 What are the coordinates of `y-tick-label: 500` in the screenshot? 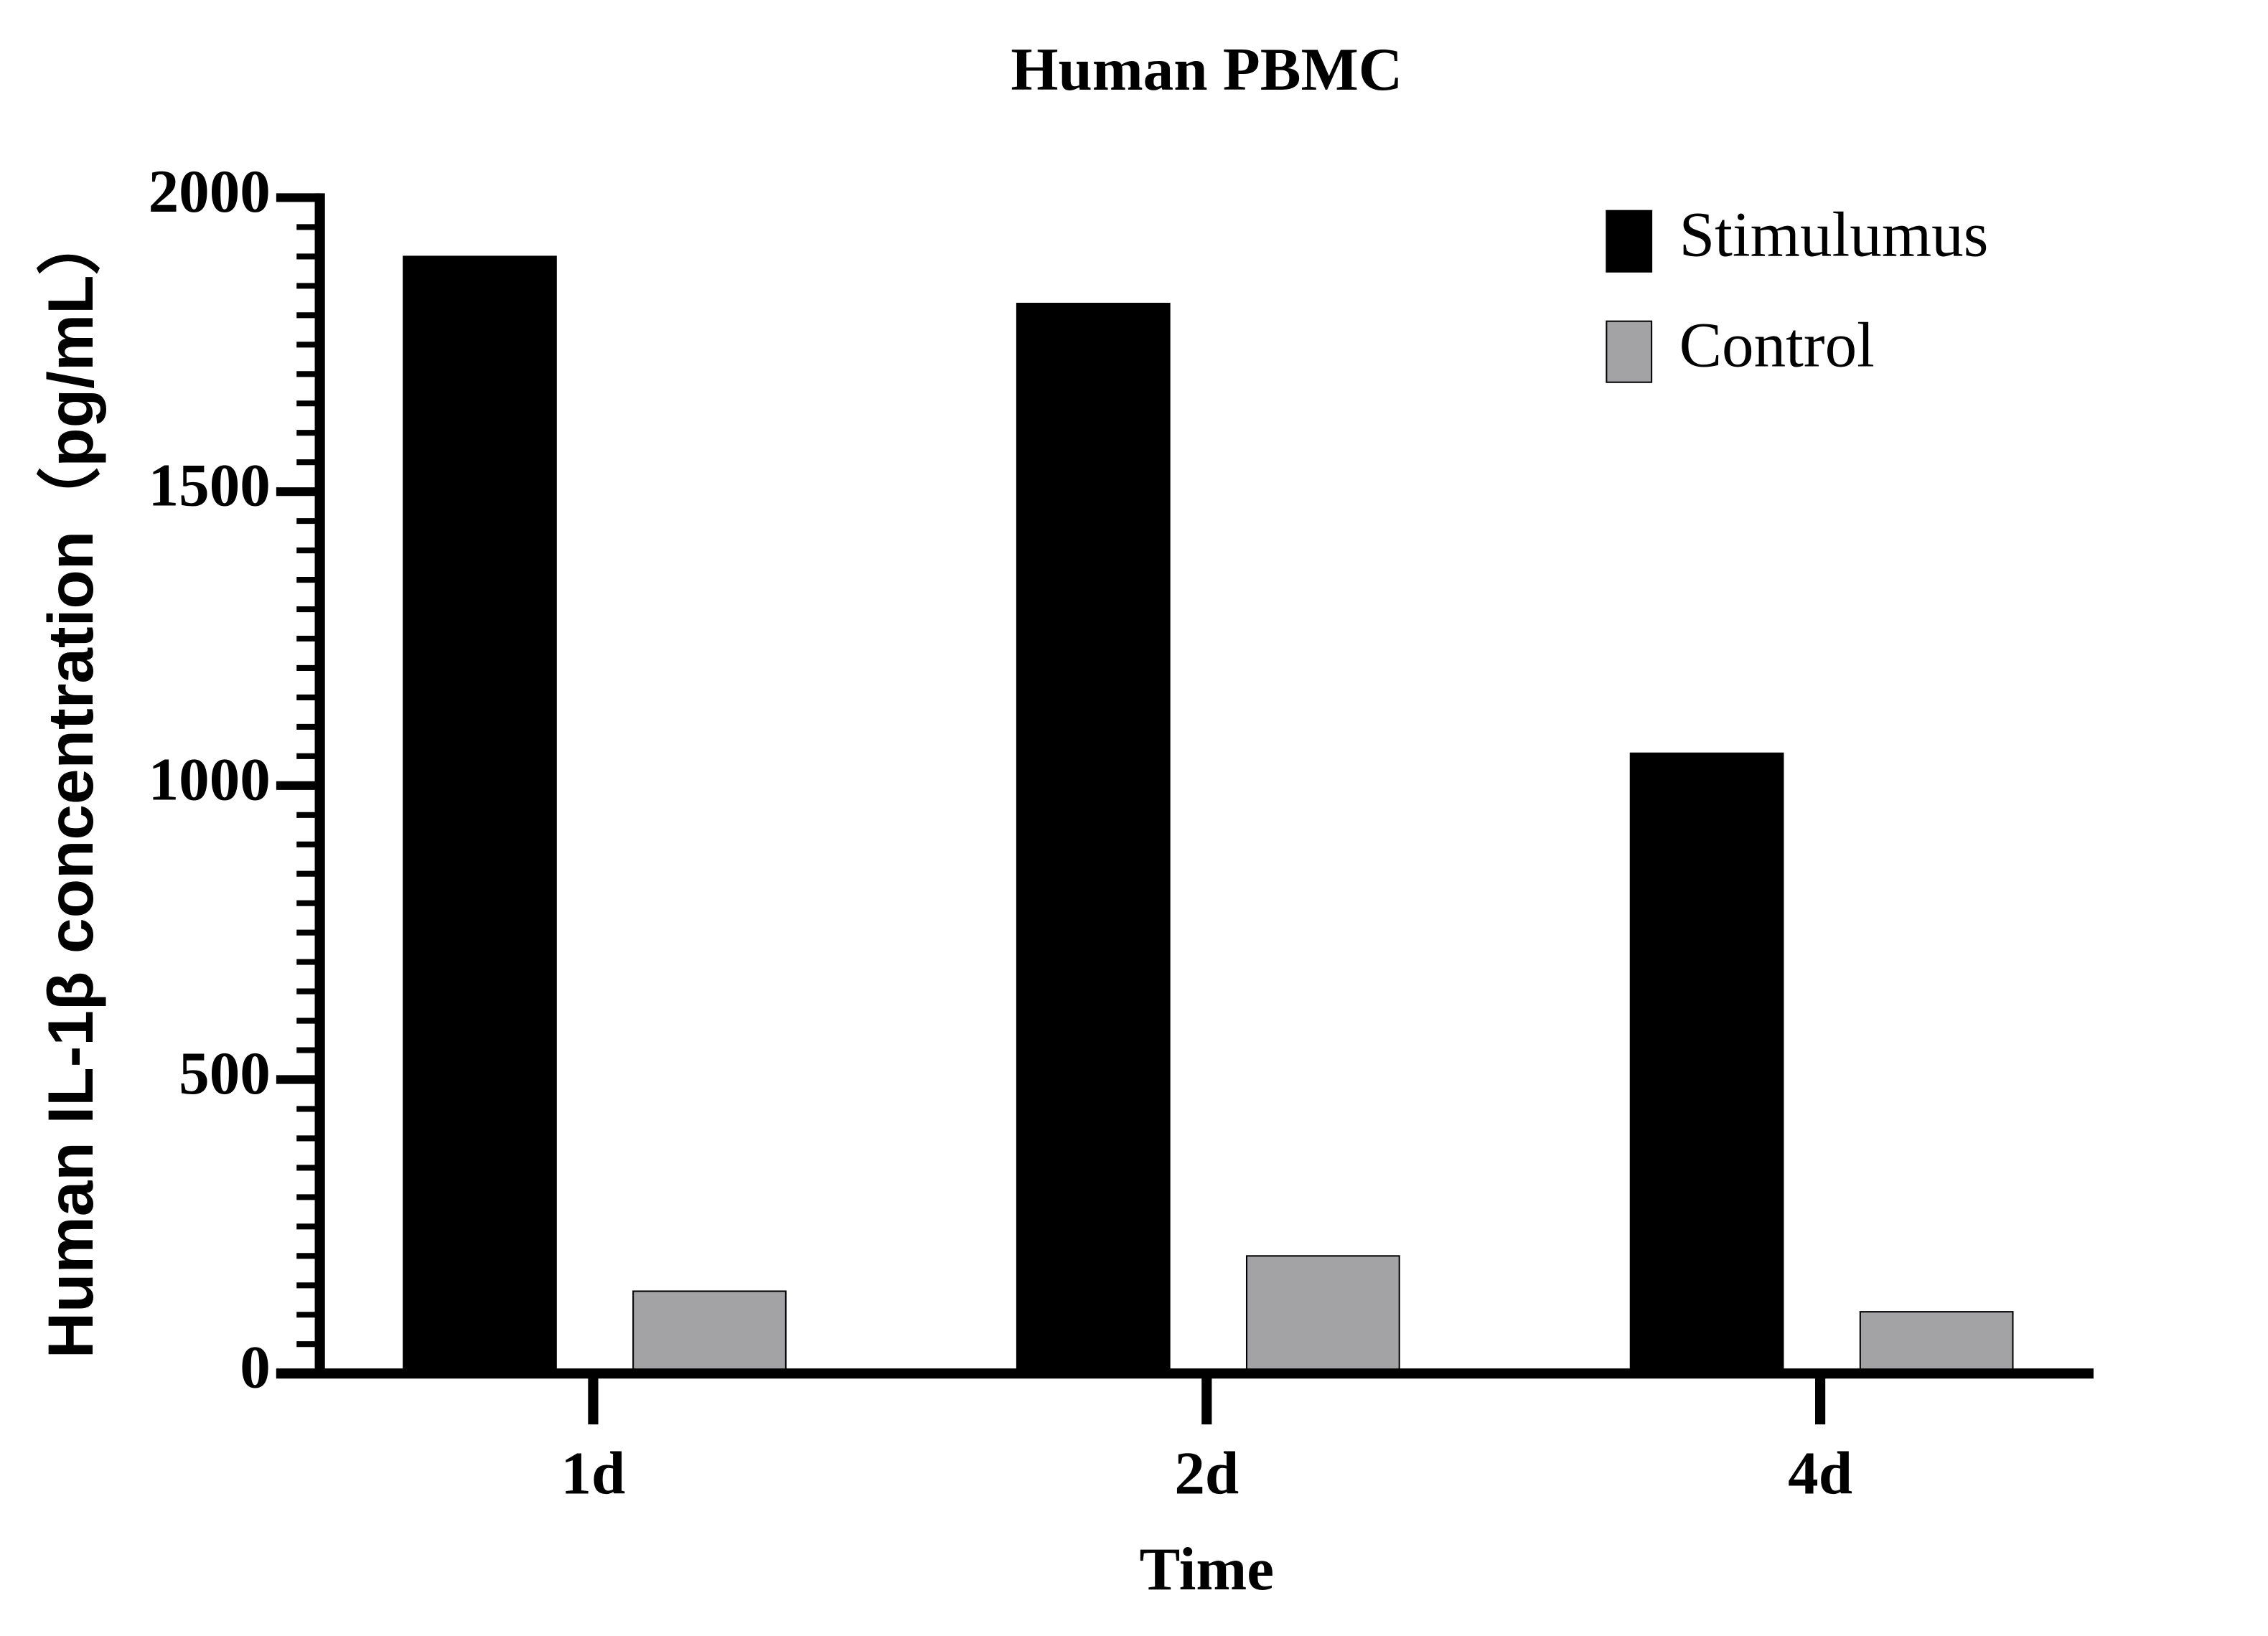 It's located at (225, 1073).